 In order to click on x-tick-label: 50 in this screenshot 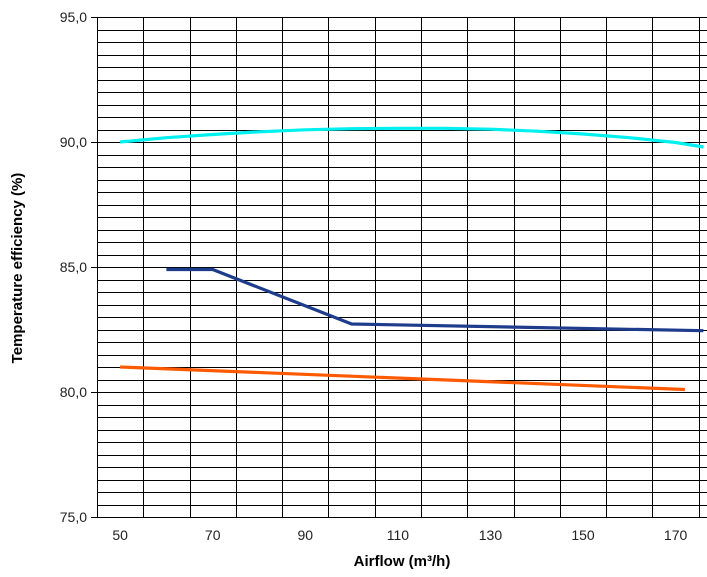, I will do `click(120, 535)`.